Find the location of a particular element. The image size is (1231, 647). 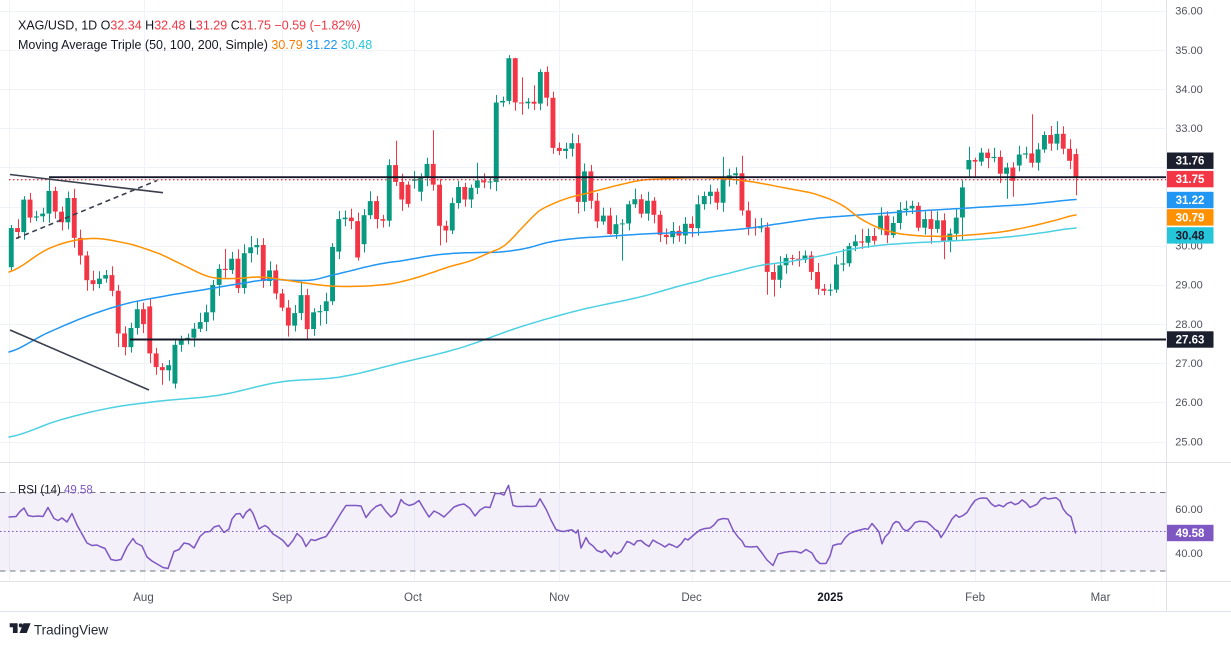

svg-text: 28.00 is located at coordinates (1189, 325).